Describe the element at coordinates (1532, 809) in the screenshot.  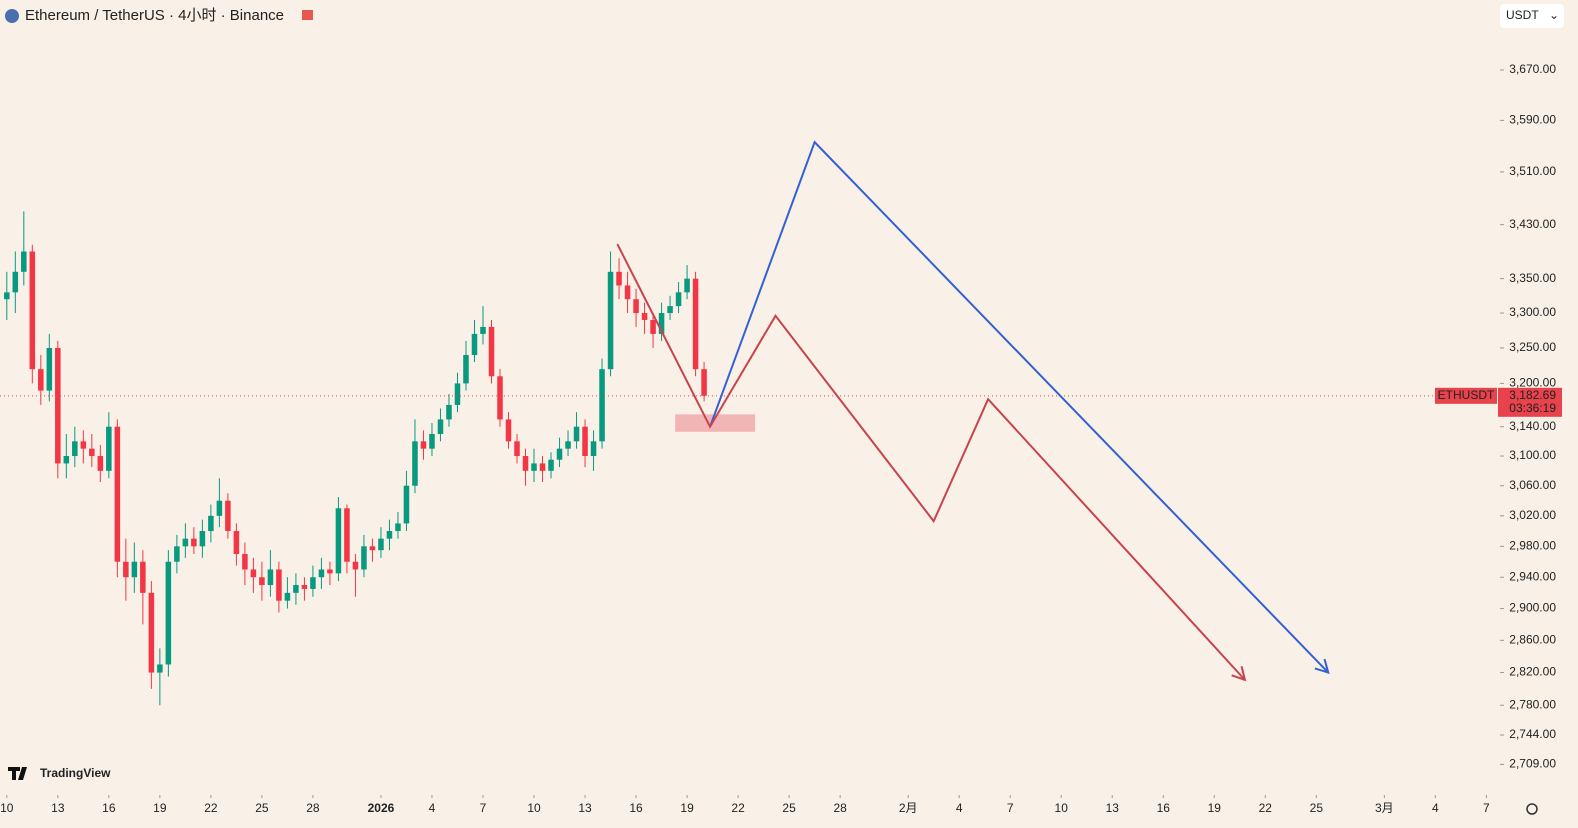
I see `settings-icon` at that location.